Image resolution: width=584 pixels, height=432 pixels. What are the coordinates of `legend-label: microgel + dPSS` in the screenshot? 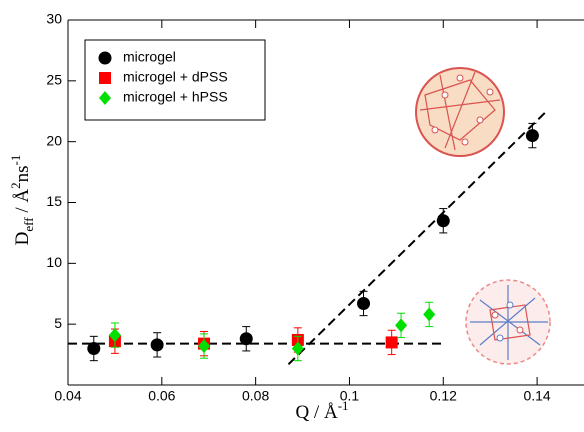 It's located at (175, 77).